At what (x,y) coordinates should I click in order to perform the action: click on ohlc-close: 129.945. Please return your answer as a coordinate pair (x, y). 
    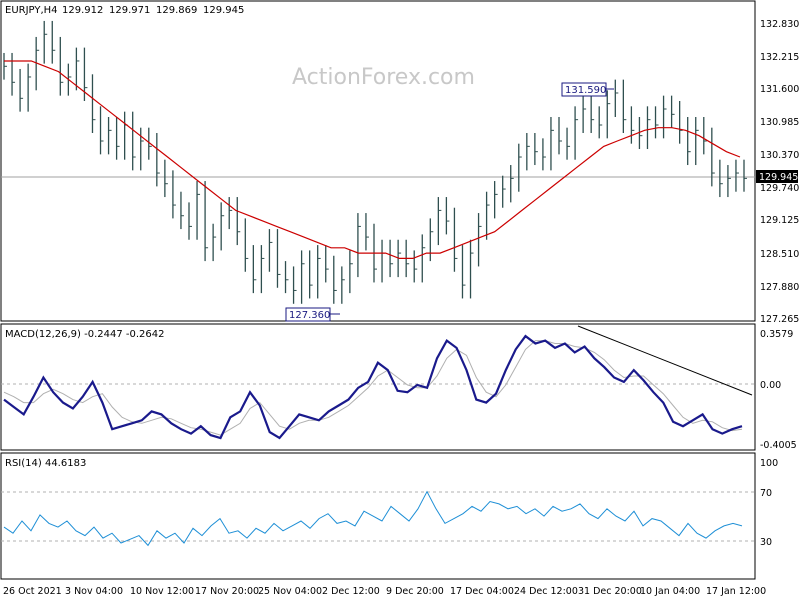
    Looking at the image, I should click on (223, 10).